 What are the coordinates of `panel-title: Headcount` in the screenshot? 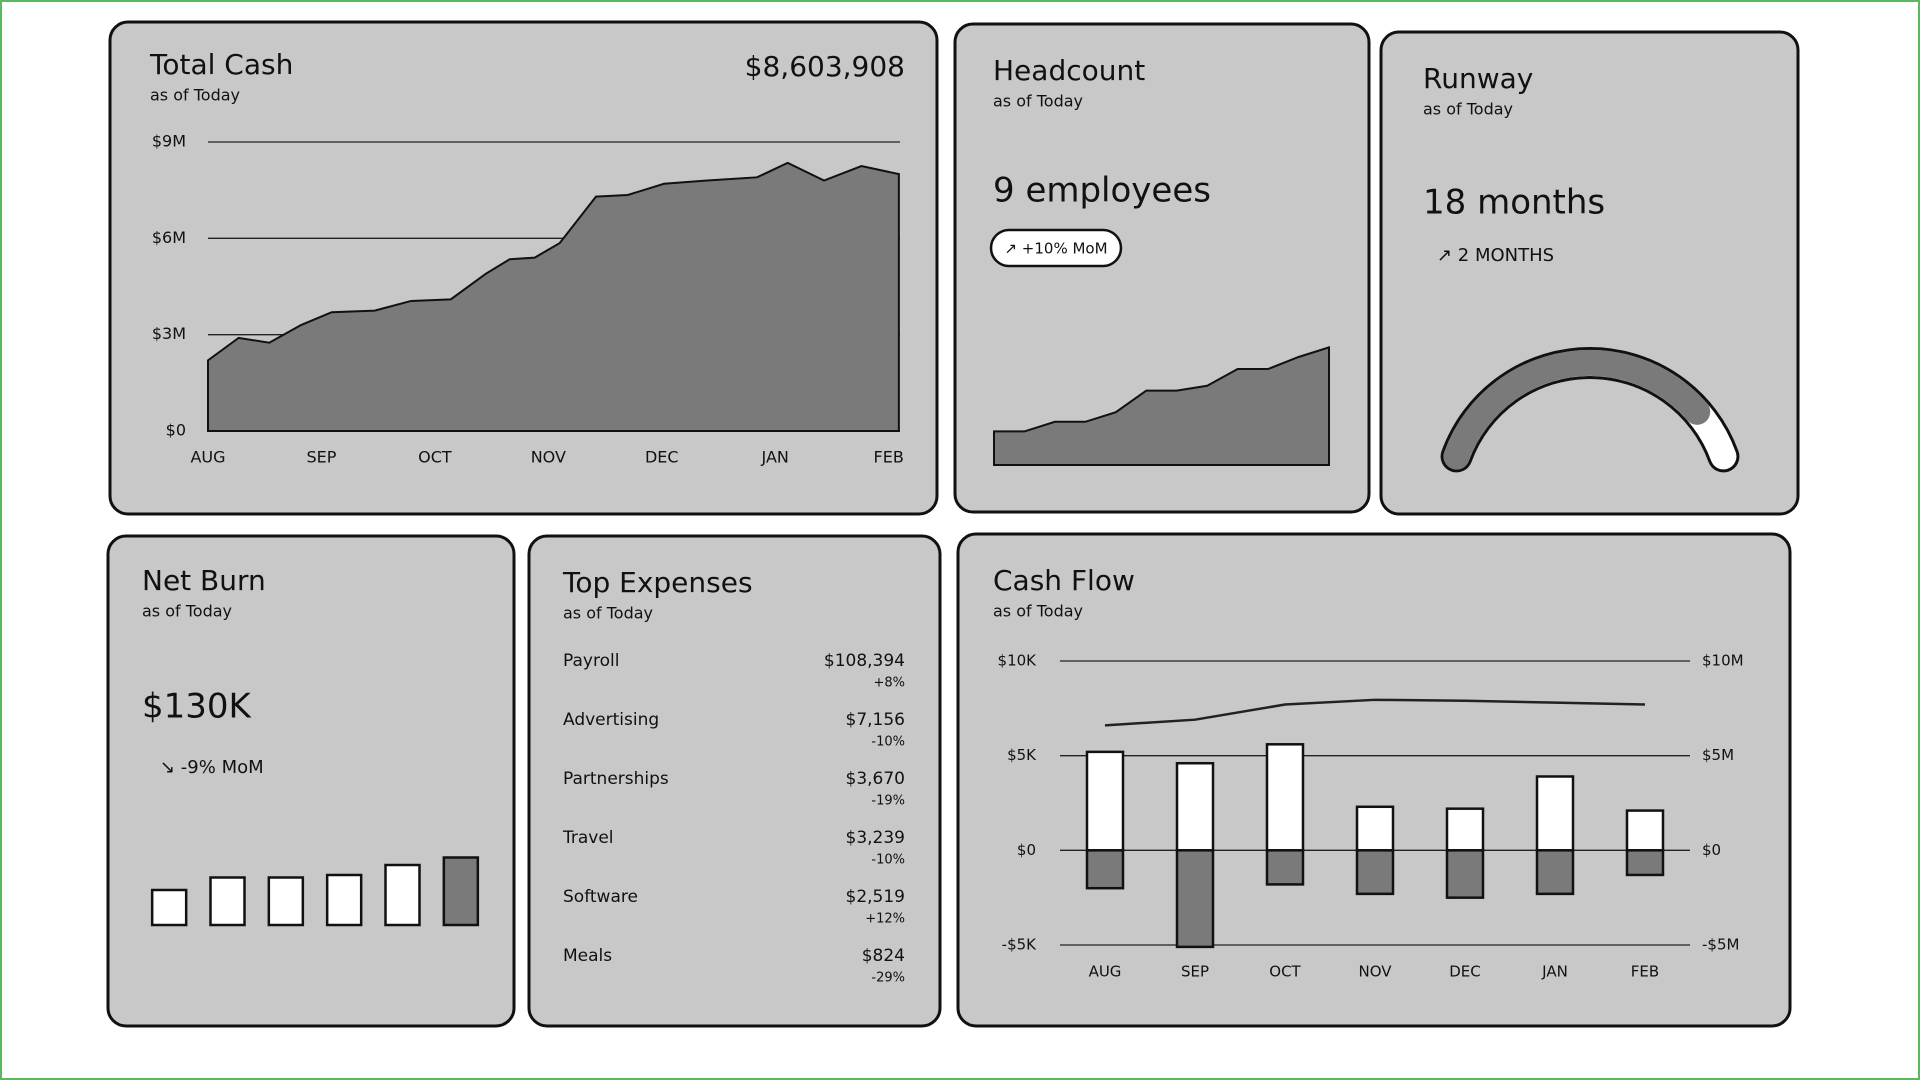 It's located at (1069, 70).